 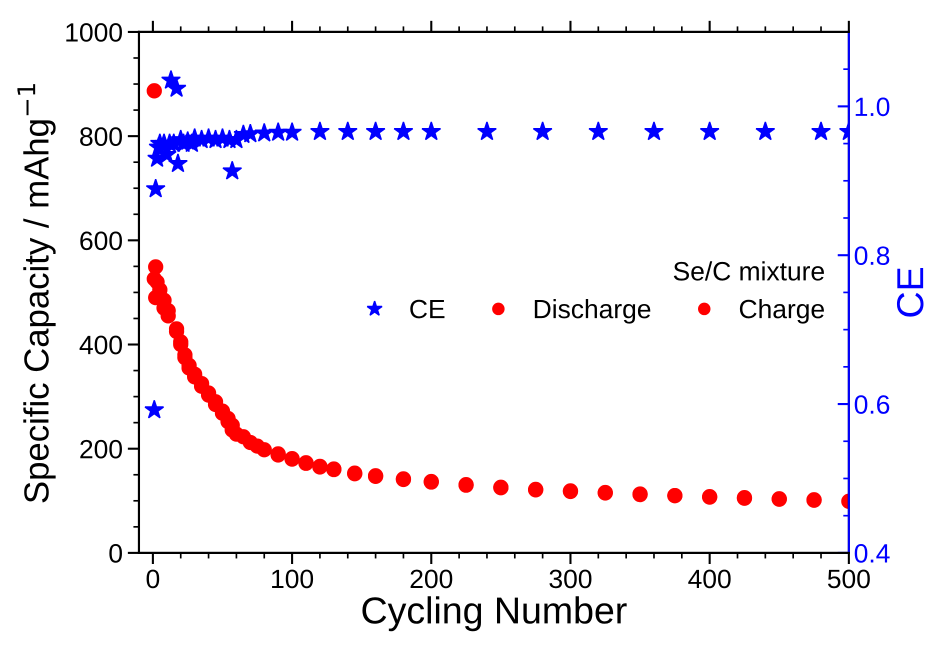 I want to click on y-axis-title: Specific Capacity / mAhg$^{−1}$, so click(x=36, y=293).